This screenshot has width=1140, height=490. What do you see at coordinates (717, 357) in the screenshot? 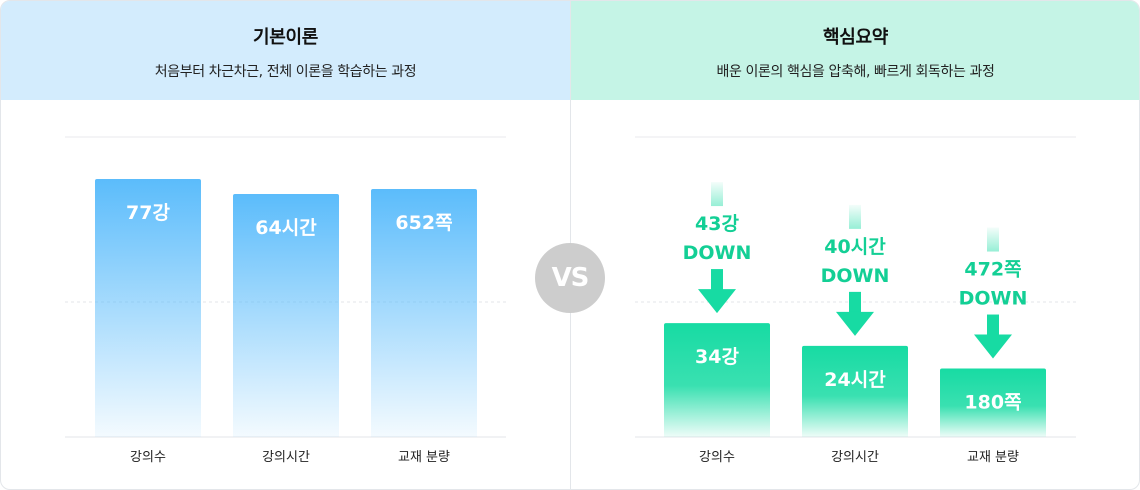
I see `right-bar-label-1: 34강` at bounding box center [717, 357].